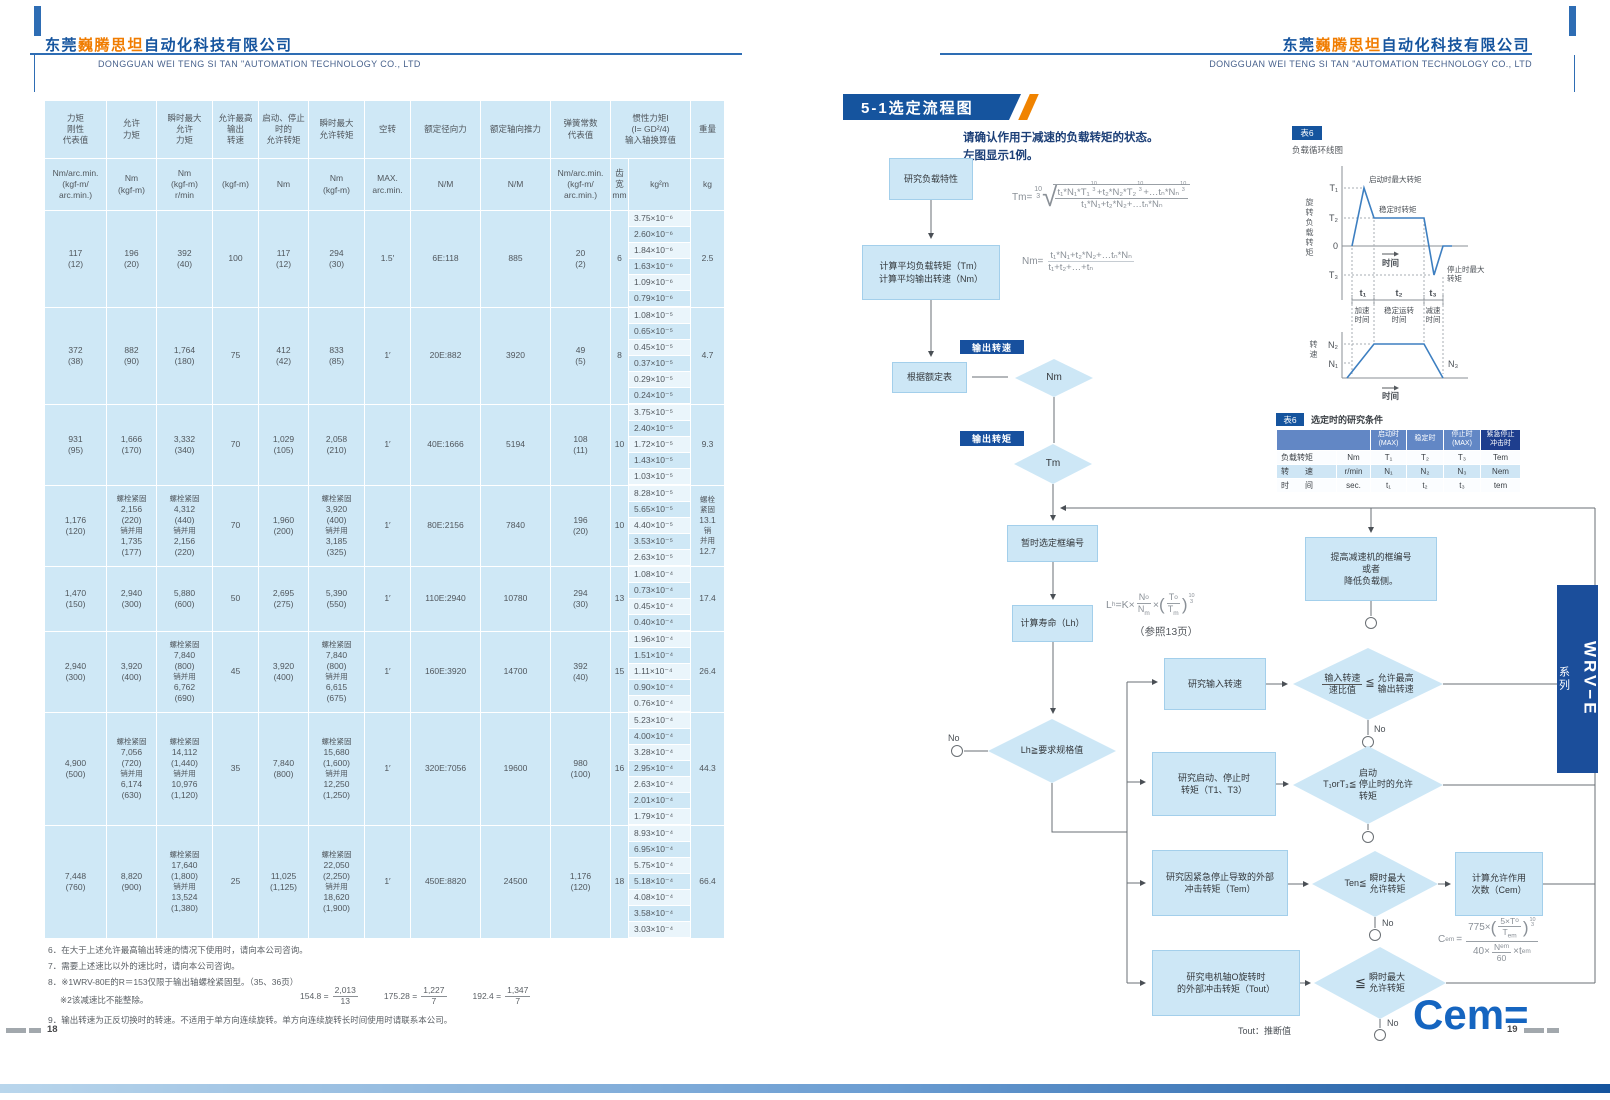 The height and width of the screenshot is (1100, 1610). What do you see at coordinates (445, 259) in the screenshot?
I see `spec-cell: 6E:118` at bounding box center [445, 259].